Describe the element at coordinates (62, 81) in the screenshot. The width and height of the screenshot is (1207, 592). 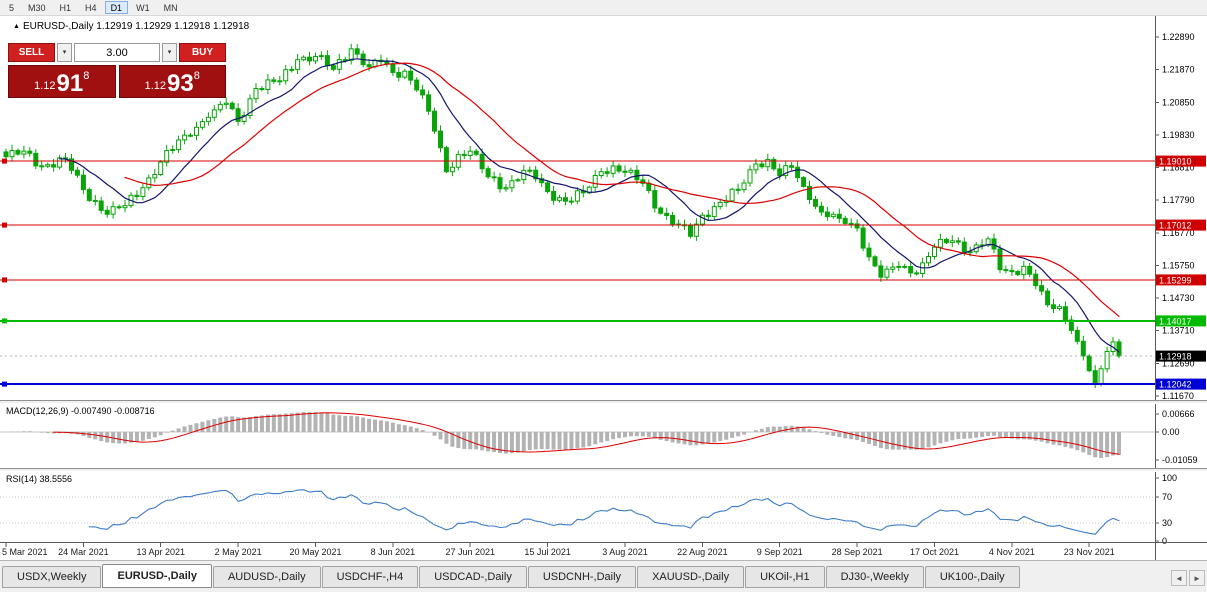
I see `bid-price-display: 1.12 91 8` at that location.